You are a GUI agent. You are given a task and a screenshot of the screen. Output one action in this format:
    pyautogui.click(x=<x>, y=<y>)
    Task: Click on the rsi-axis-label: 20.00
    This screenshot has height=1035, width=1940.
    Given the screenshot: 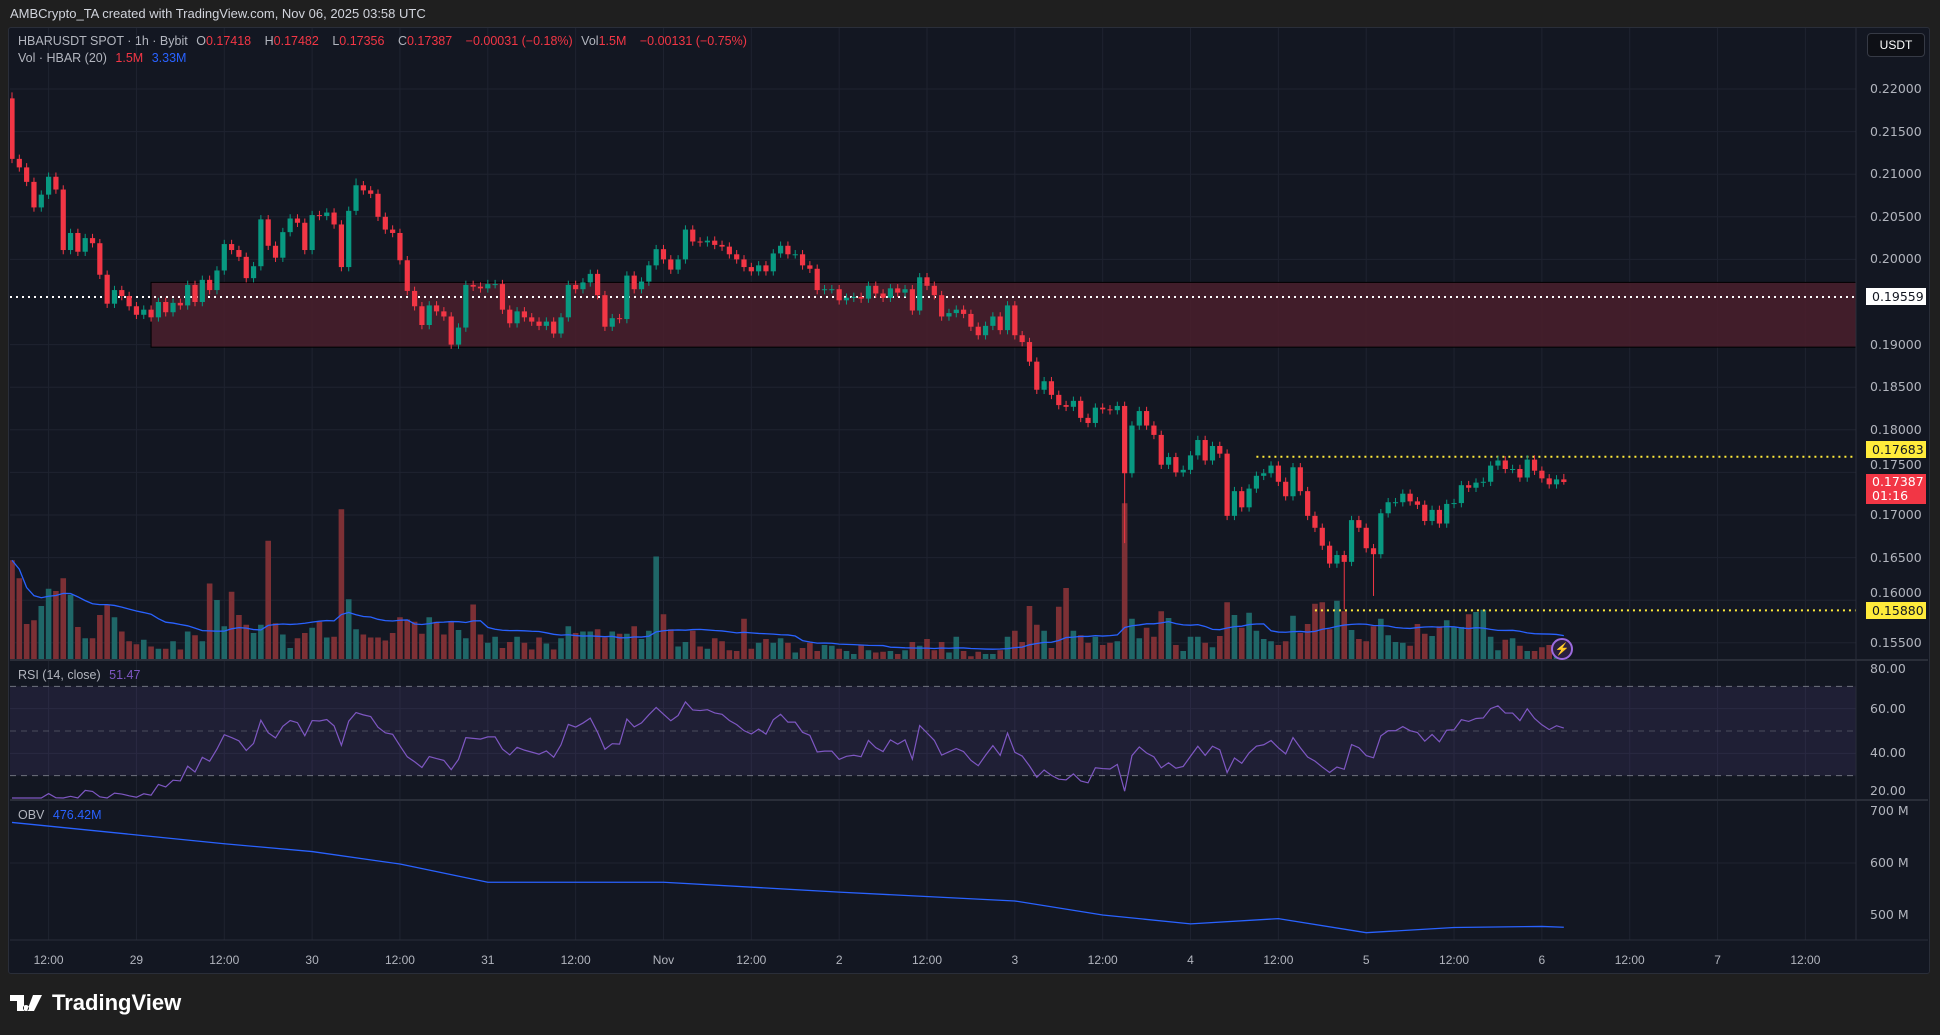 What is the action you would take?
    pyautogui.click(x=1888, y=790)
    